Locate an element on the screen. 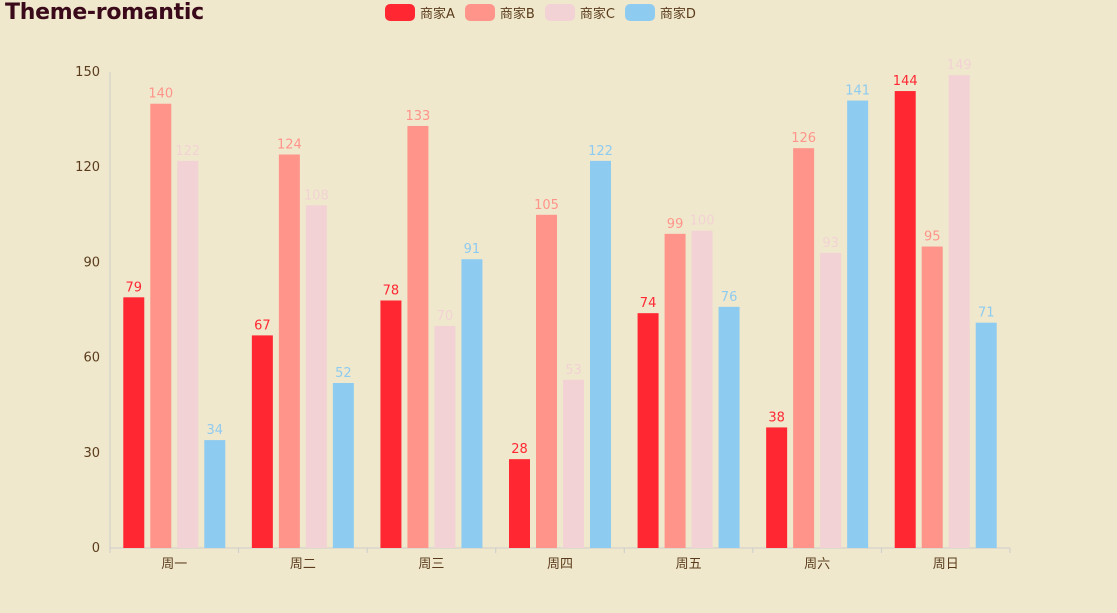 The image size is (1117, 613). data-label: 71 is located at coordinates (986, 313).